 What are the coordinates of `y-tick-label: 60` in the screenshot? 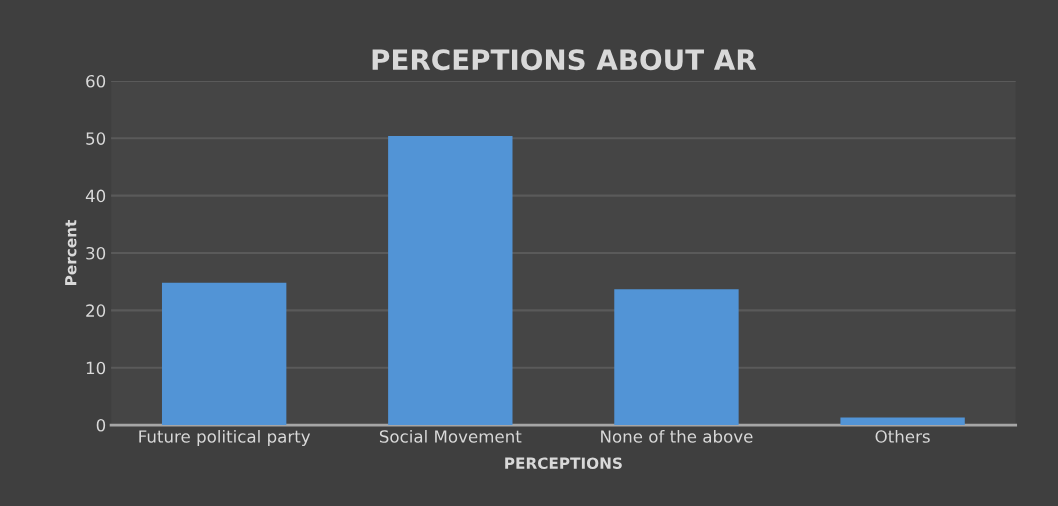 It's located at (96, 81).